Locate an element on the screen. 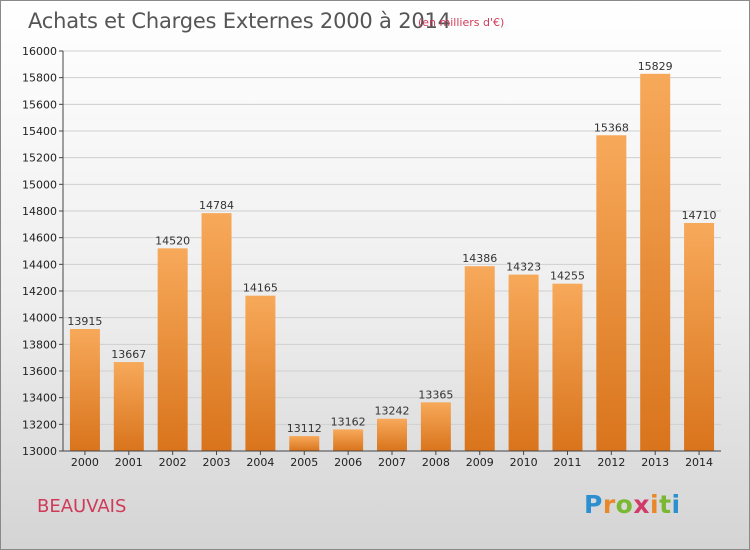  brand-letter: o is located at coordinates (624, 504).